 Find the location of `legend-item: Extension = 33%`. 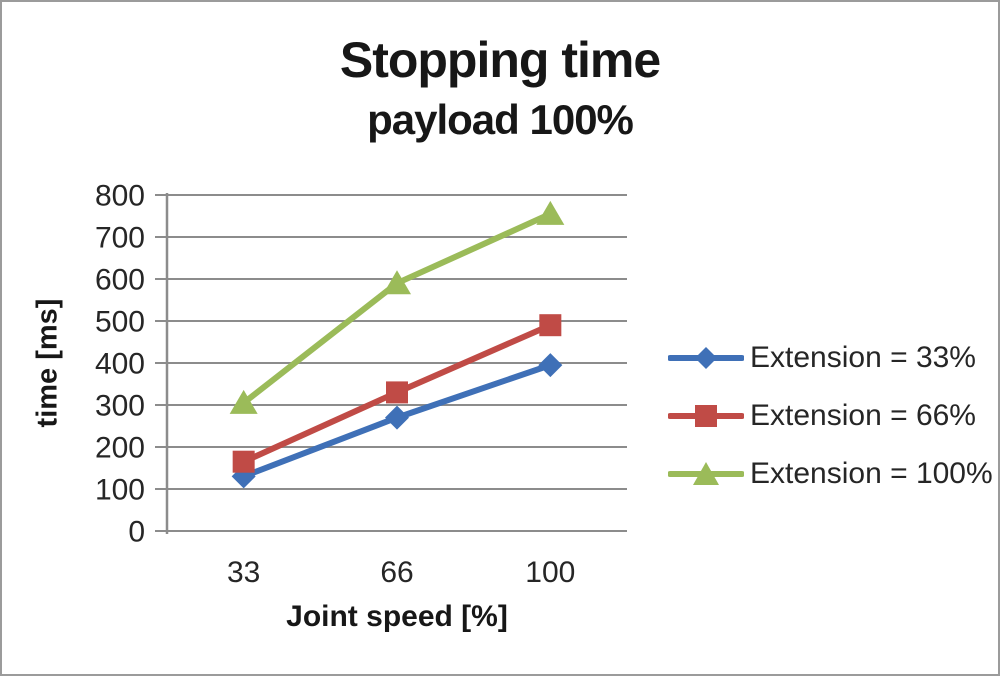

legend-item: Extension = 33% is located at coordinates (830, 357).